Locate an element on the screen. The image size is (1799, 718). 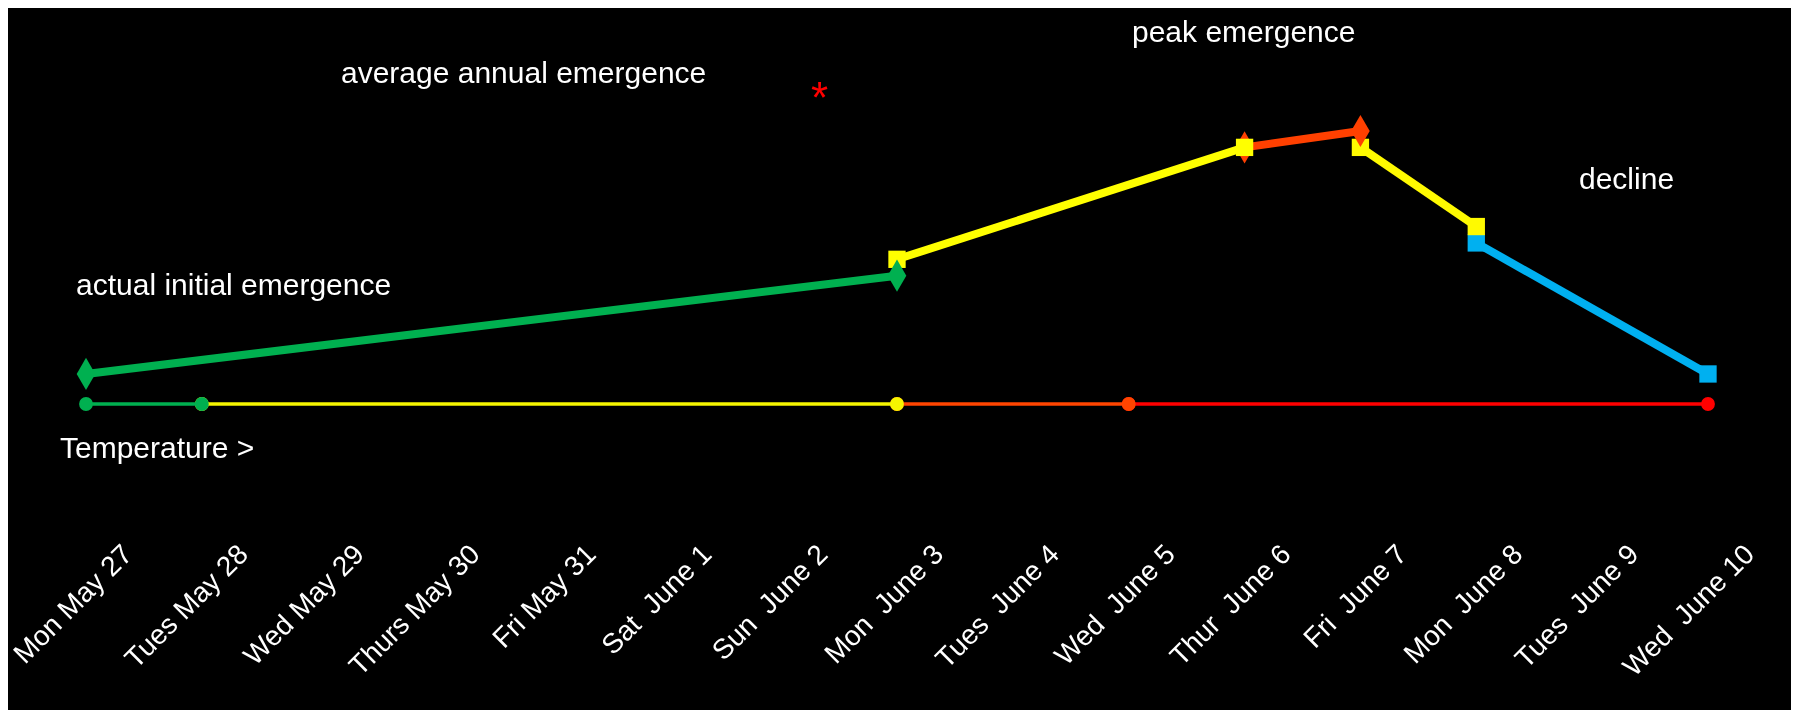
annotation: decline is located at coordinates (1627, 178).